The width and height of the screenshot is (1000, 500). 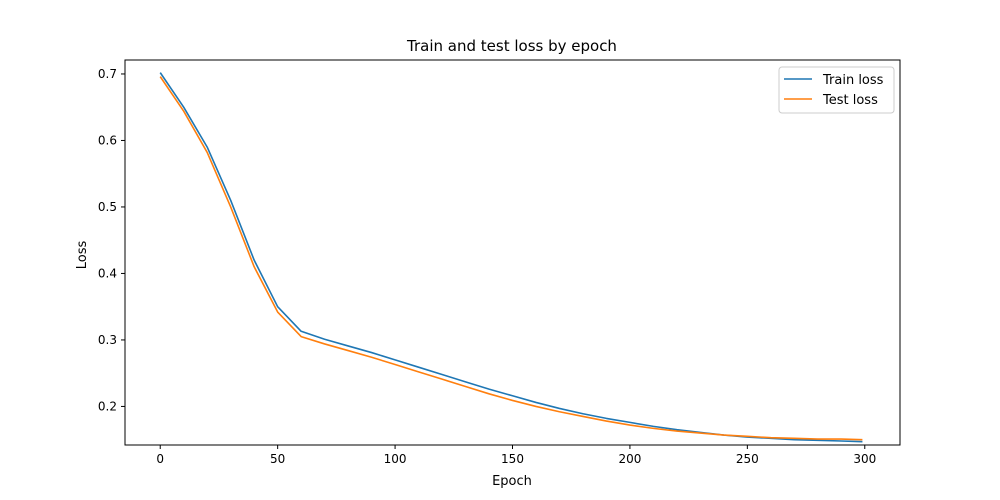 I want to click on y-tick-label: 0.3, so click(x=107, y=340).